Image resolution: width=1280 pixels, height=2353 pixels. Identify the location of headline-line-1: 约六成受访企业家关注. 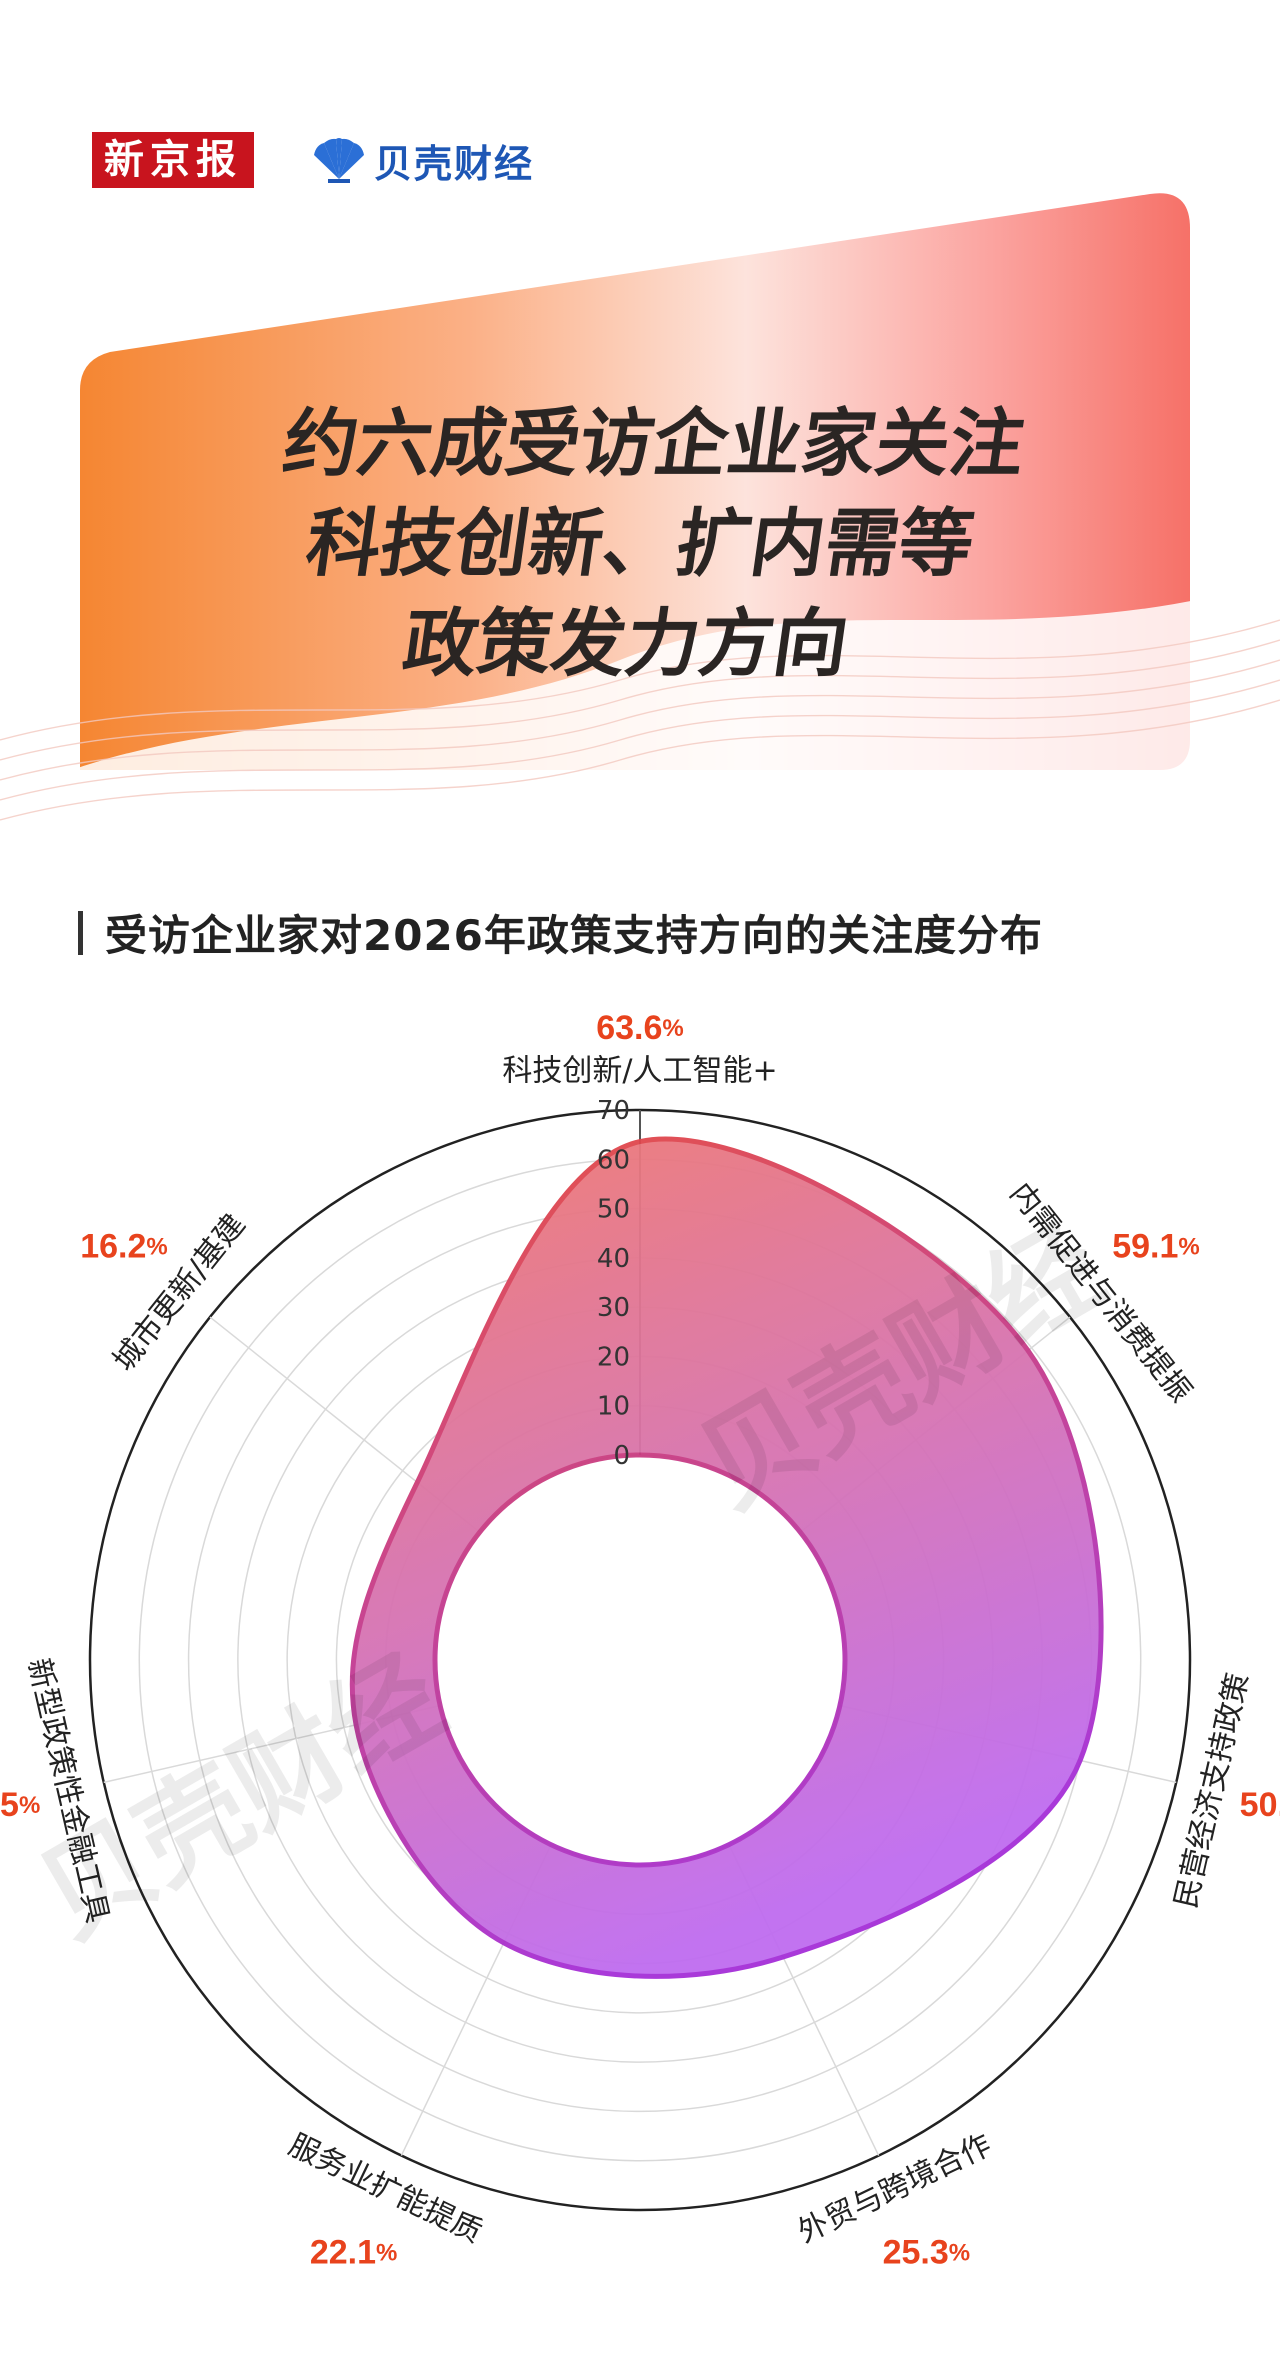
(654, 444).